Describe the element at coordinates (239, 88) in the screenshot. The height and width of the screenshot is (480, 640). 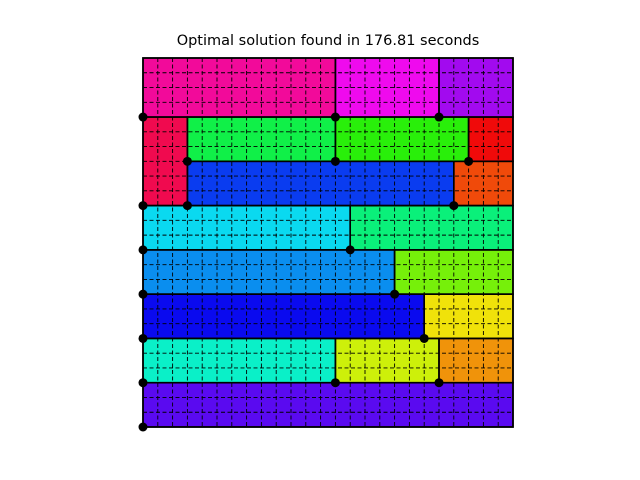
I see `rect-top-magenta` at that location.